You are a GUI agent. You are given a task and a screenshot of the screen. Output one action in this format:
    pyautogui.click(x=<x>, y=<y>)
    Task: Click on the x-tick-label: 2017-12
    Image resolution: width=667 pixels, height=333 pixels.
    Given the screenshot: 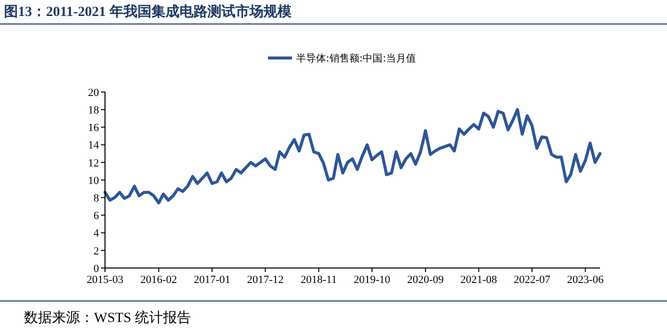 What is the action you would take?
    pyautogui.click(x=265, y=280)
    